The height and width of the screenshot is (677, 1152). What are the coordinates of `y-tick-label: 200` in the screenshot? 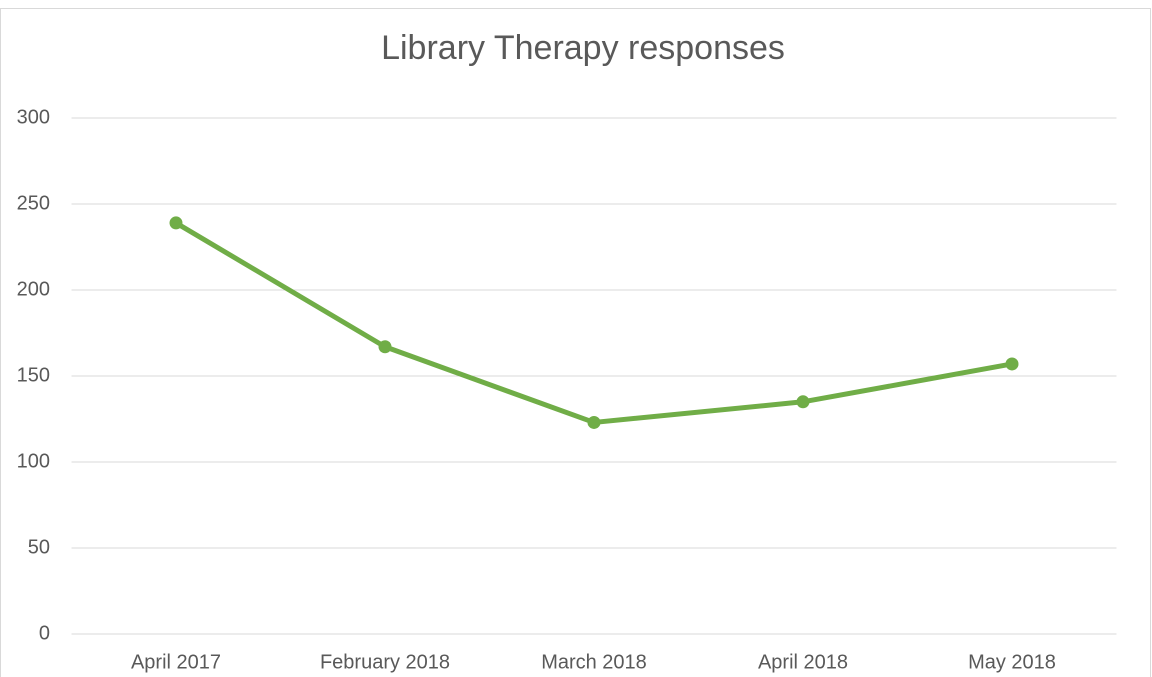 It's located at (33, 289).